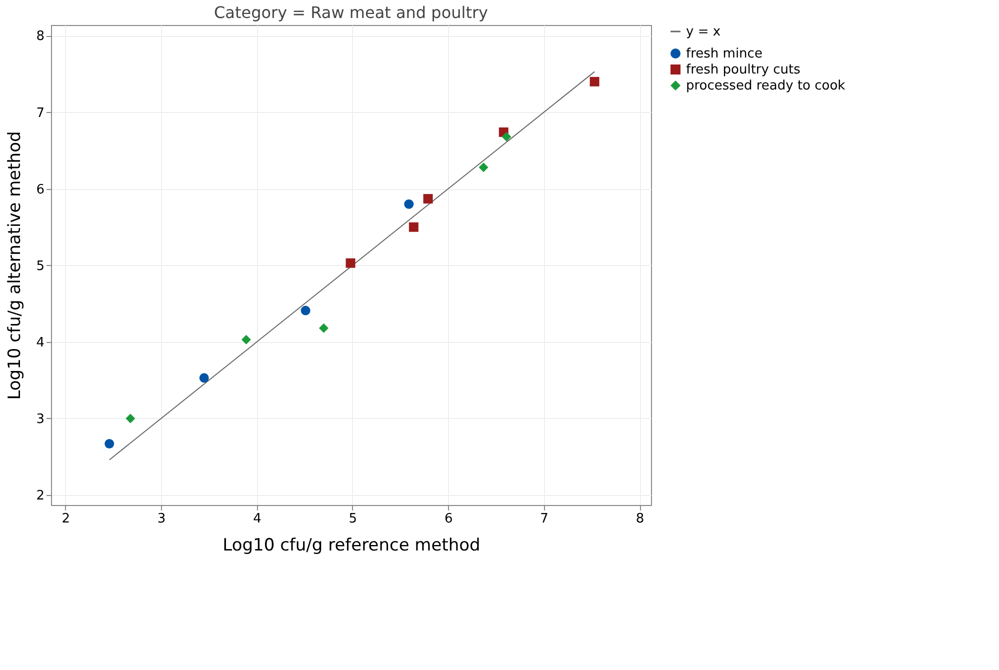 The height and width of the screenshot is (670, 999). Describe the element at coordinates (351, 546) in the screenshot. I see `x-axis-title: Log10 cfu/g reference method` at that location.